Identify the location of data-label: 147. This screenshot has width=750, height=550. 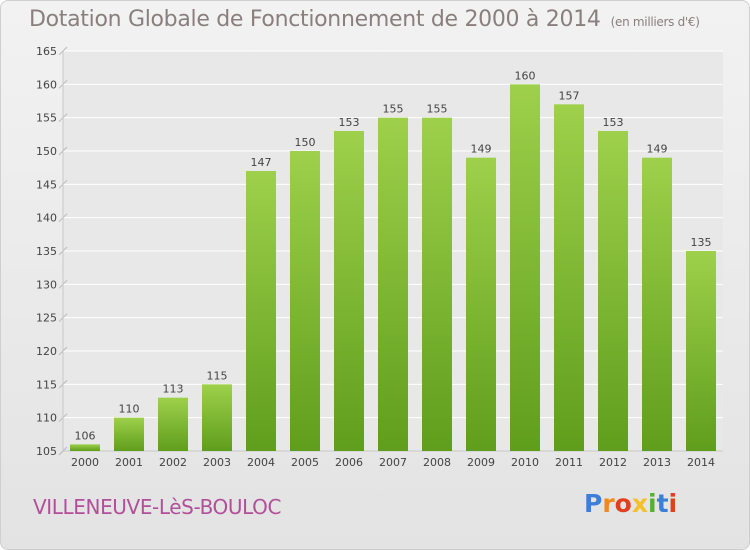
(261, 162).